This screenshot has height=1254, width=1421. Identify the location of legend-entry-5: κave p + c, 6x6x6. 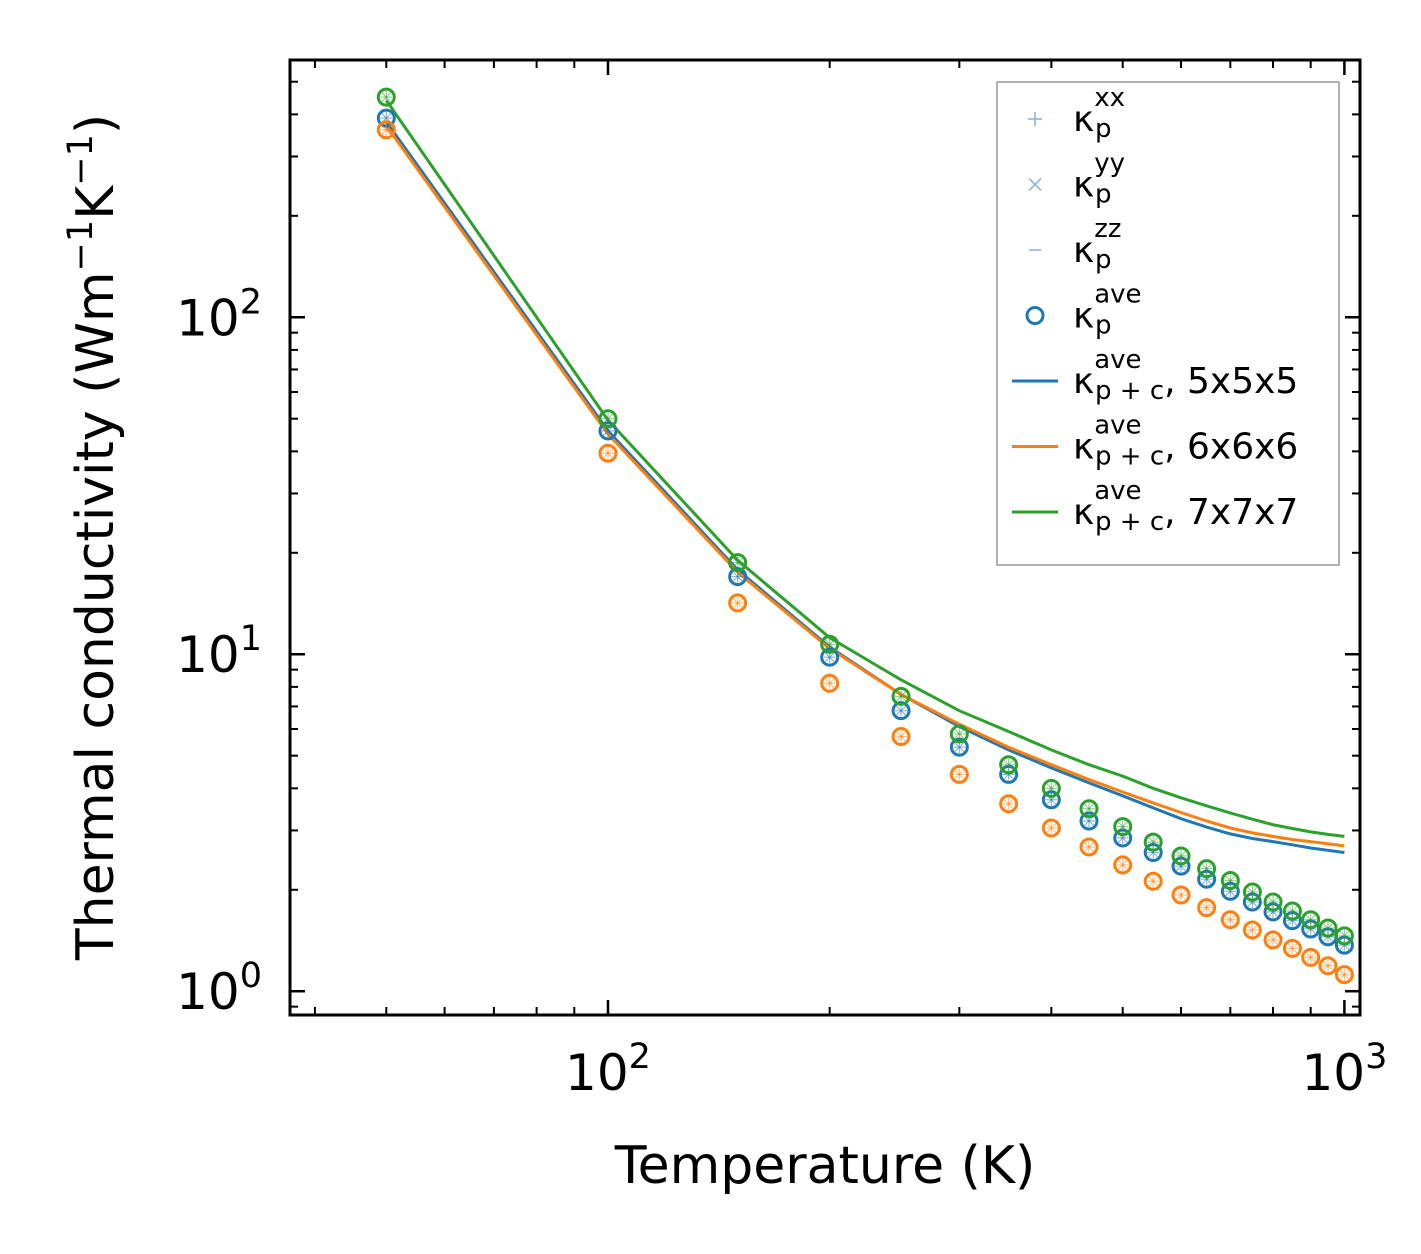
(1155, 441).